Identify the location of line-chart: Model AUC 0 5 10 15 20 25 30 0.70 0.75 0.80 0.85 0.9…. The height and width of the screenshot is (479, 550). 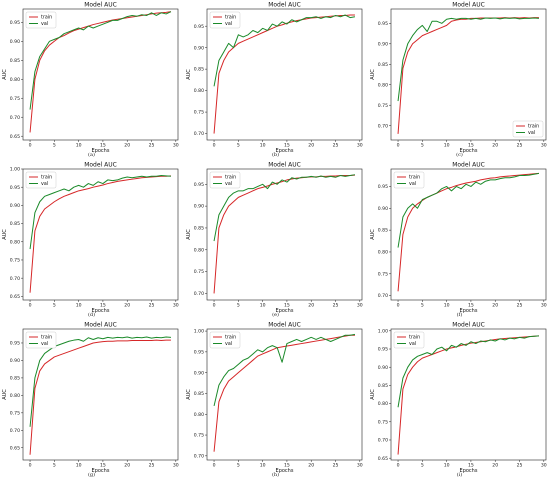
(458, 78).